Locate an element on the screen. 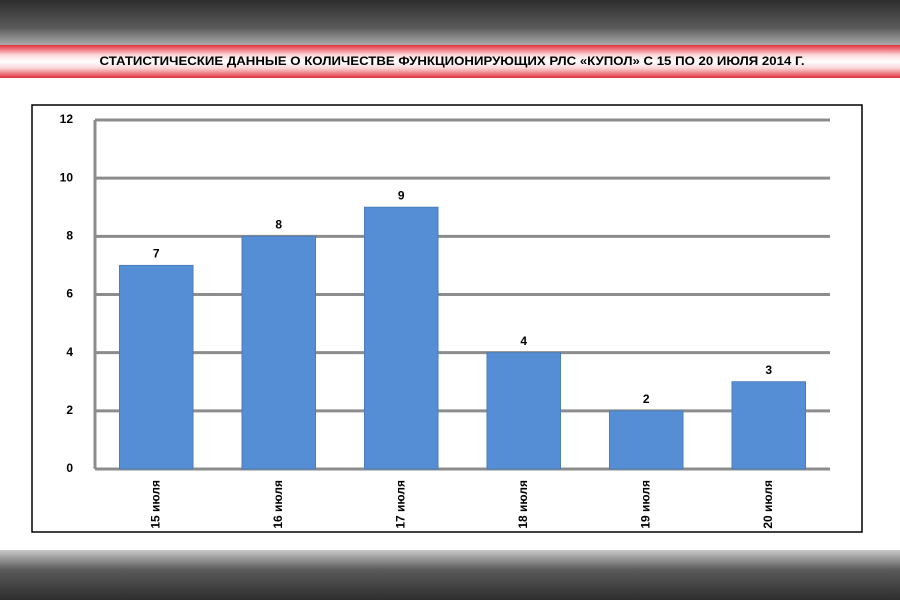 This screenshot has height=605, width=900. bottom-bar is located at coordinates (450, 575).